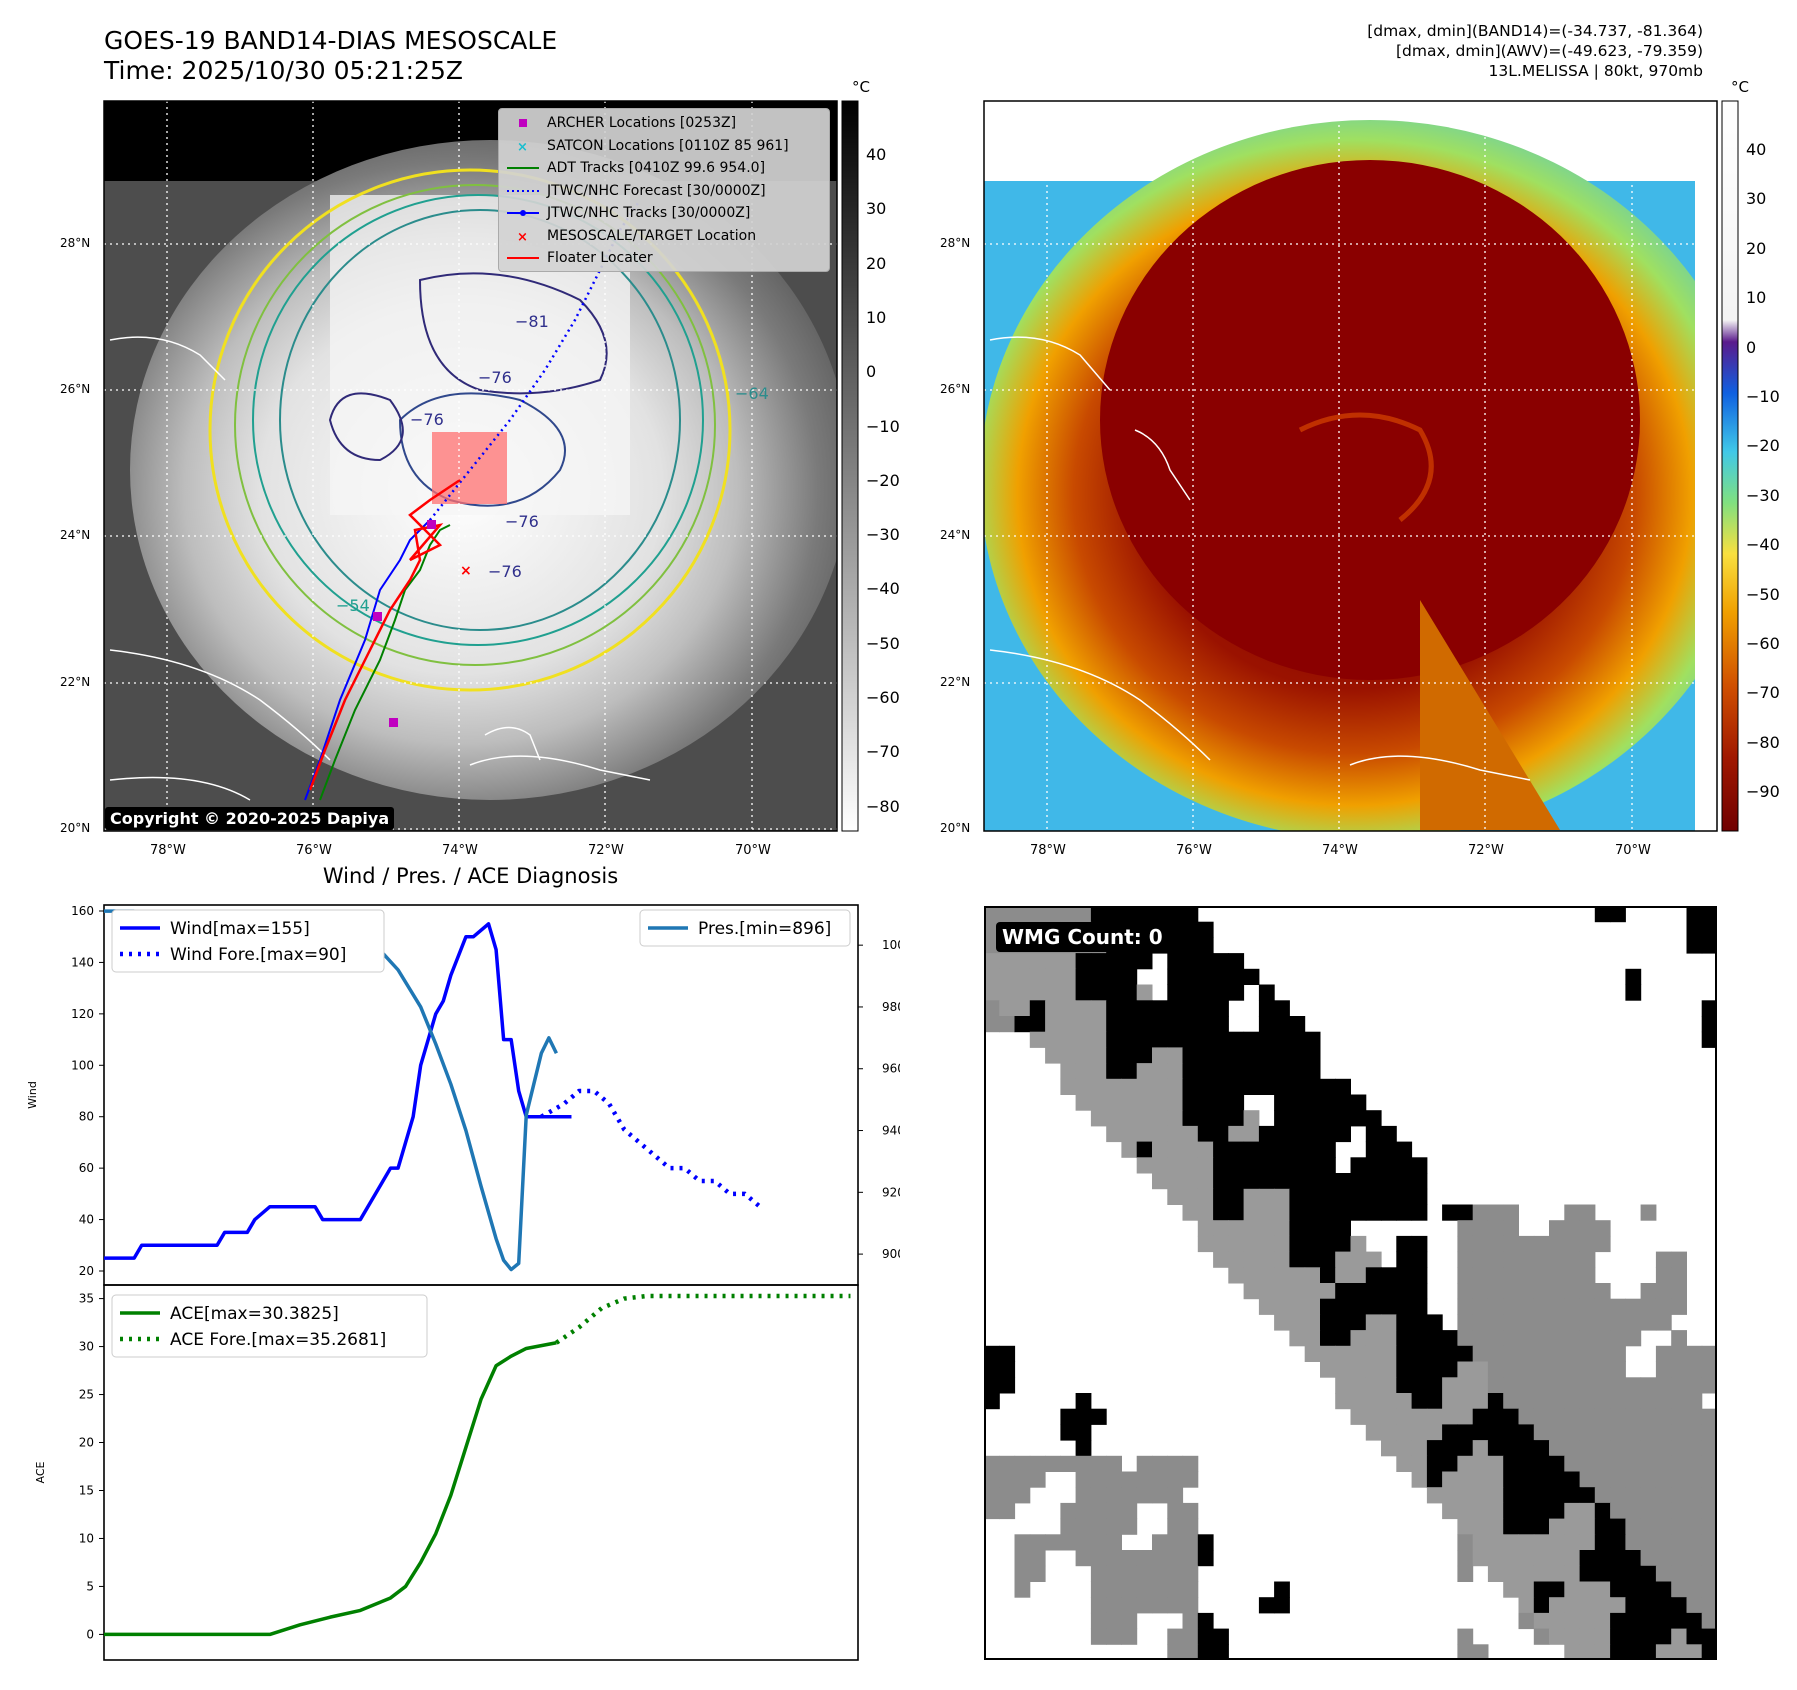 This screenshot has height=1690, width=1797. What do you see at coordinates (955, 535) in the screenshot?
I see `lat-label: 24°N` at bounding box center [955, 535].